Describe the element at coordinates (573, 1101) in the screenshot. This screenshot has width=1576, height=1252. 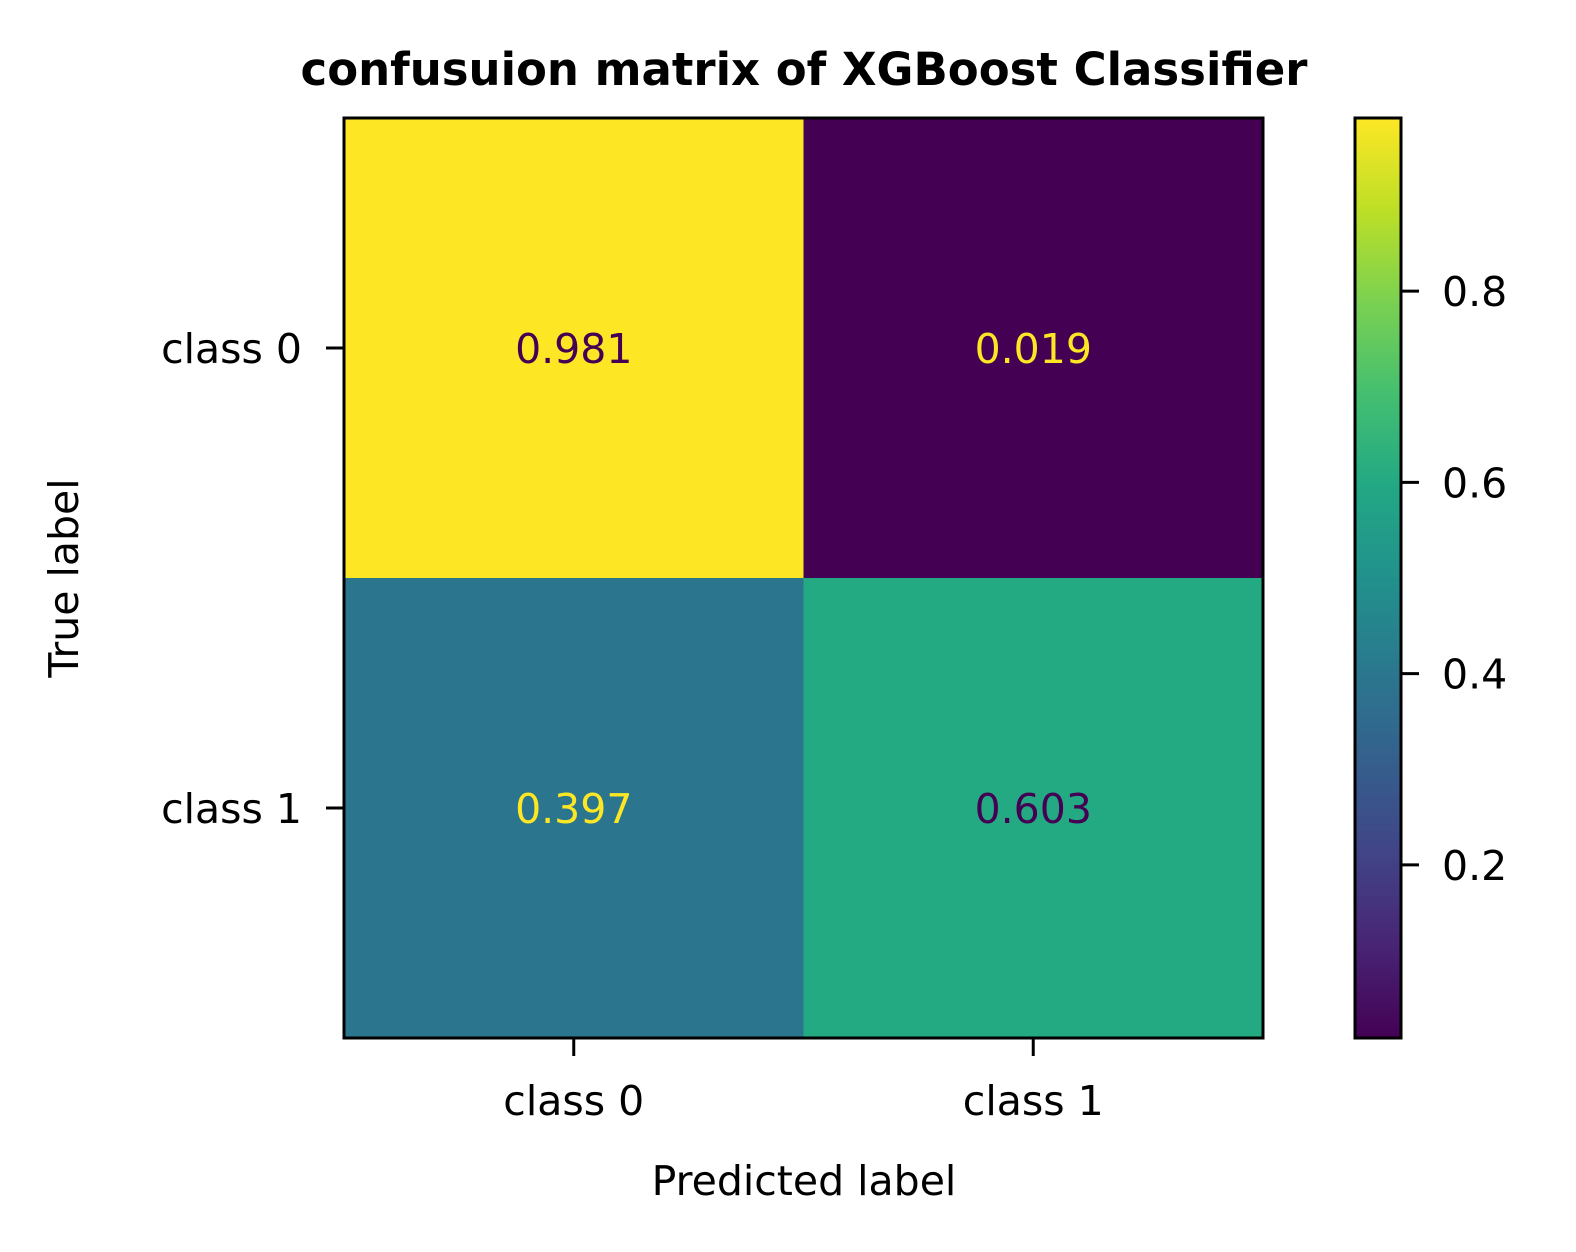
I see `x-tick-label: class 0` at that location.